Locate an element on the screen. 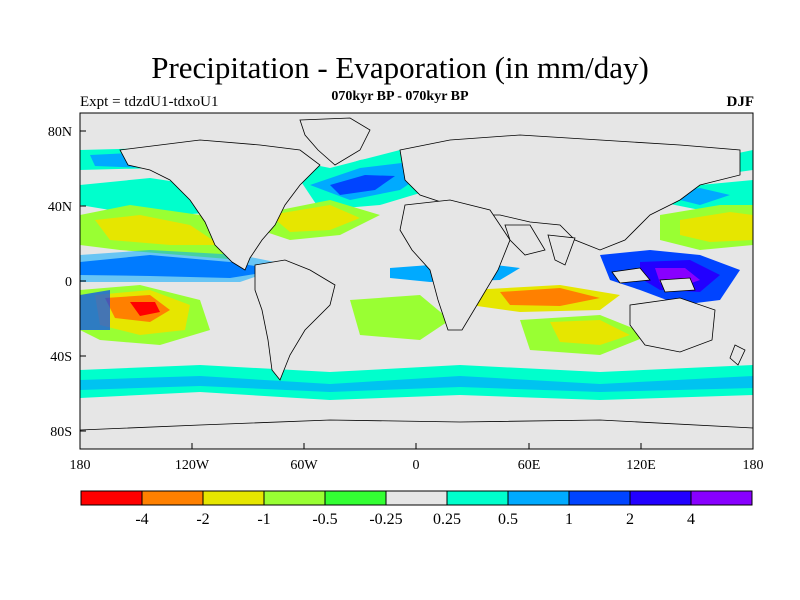  x-tick-label: 0 is located at coordinates (416, 465).